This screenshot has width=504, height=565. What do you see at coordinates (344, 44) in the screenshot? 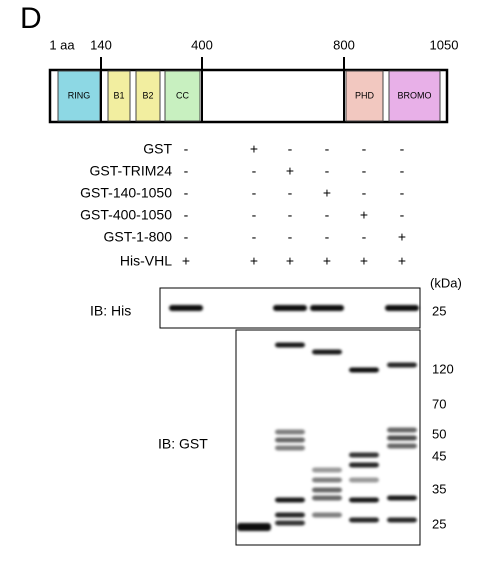
I see `position-label: 800` at bounding box center [344, 44].